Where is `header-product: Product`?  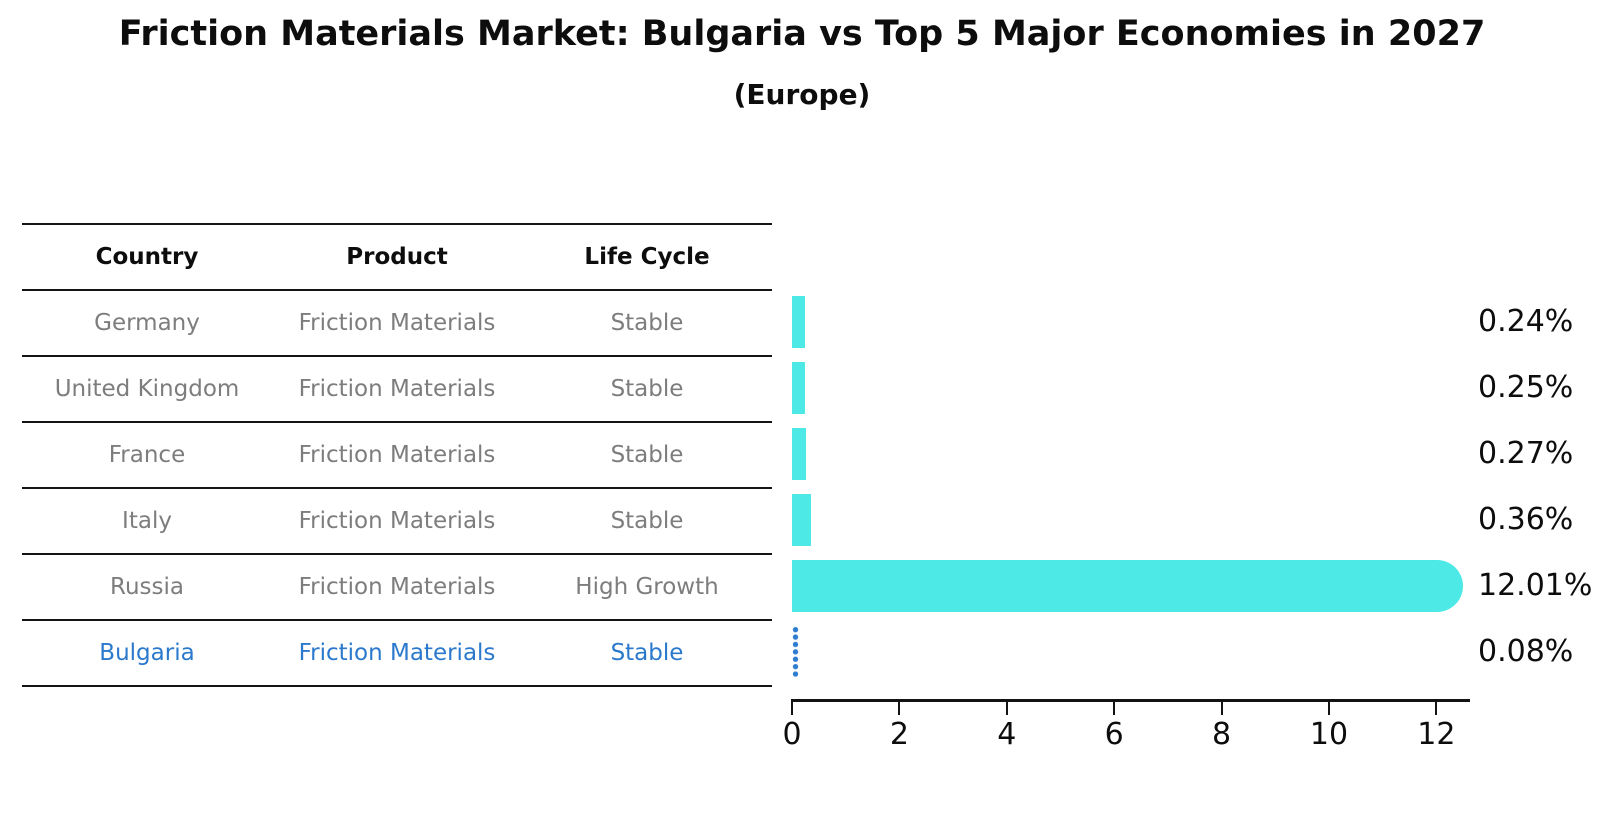 header-product: Product is located at coordinates (397, 257).